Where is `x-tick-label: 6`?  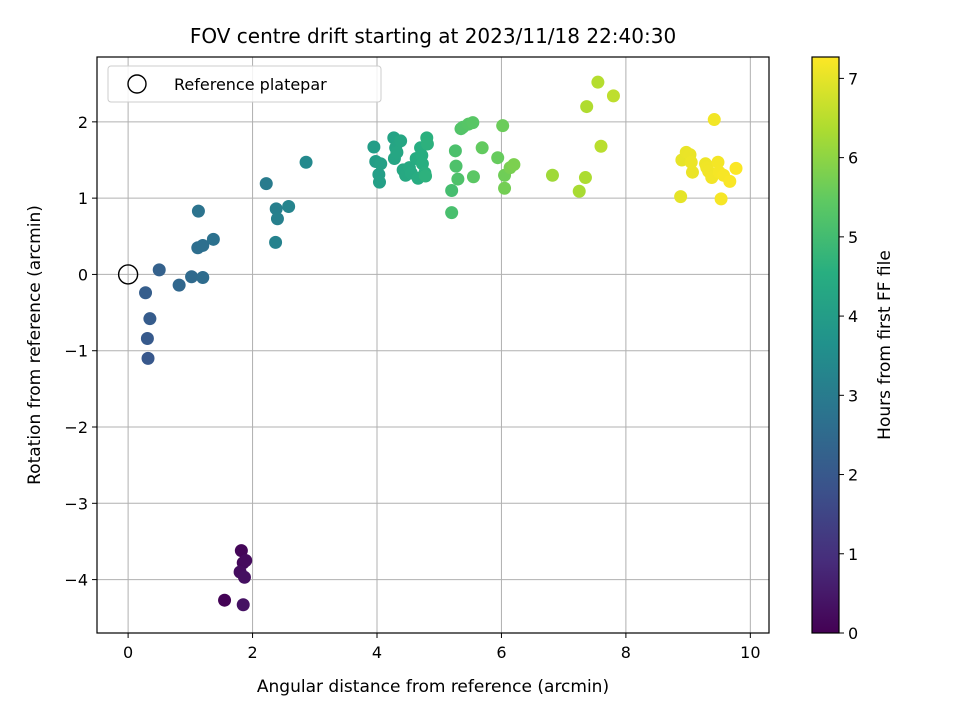 x-tick-label: 6 is located at coordinates (501, 652).